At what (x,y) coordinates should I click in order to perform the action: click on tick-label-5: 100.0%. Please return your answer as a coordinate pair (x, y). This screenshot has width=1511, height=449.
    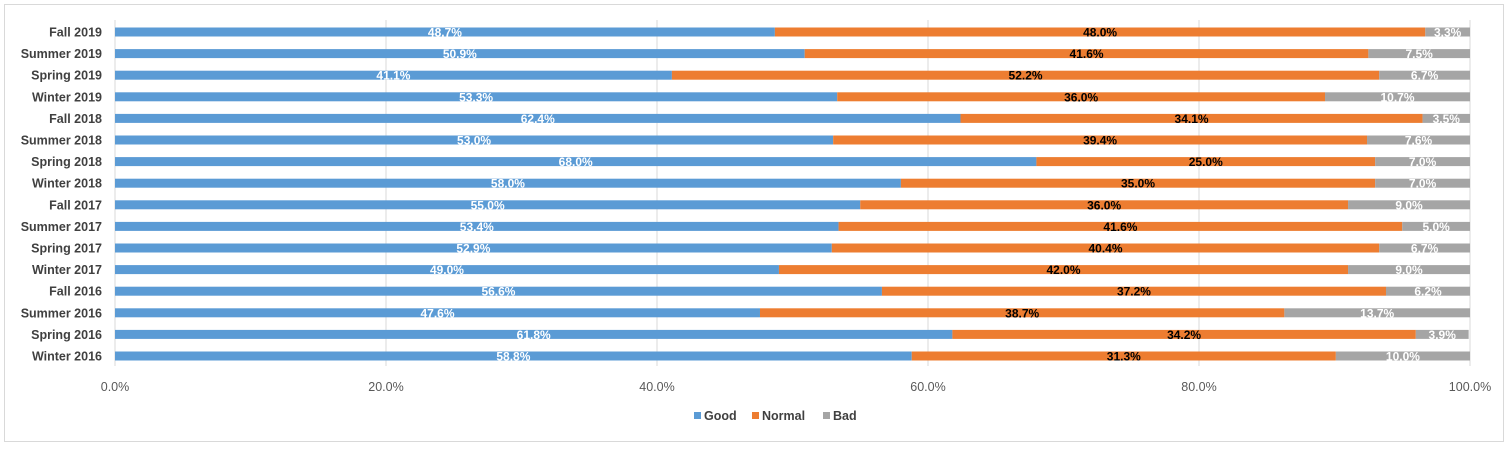
    Looking at the image, I should click on (1470, 387).